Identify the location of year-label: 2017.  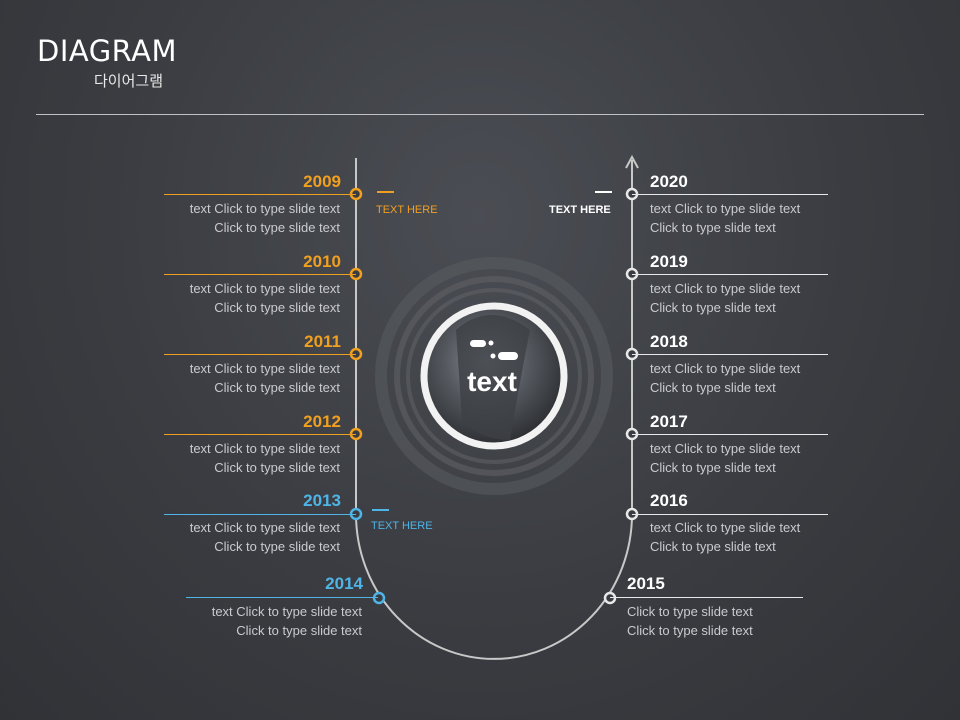
(669, 421).